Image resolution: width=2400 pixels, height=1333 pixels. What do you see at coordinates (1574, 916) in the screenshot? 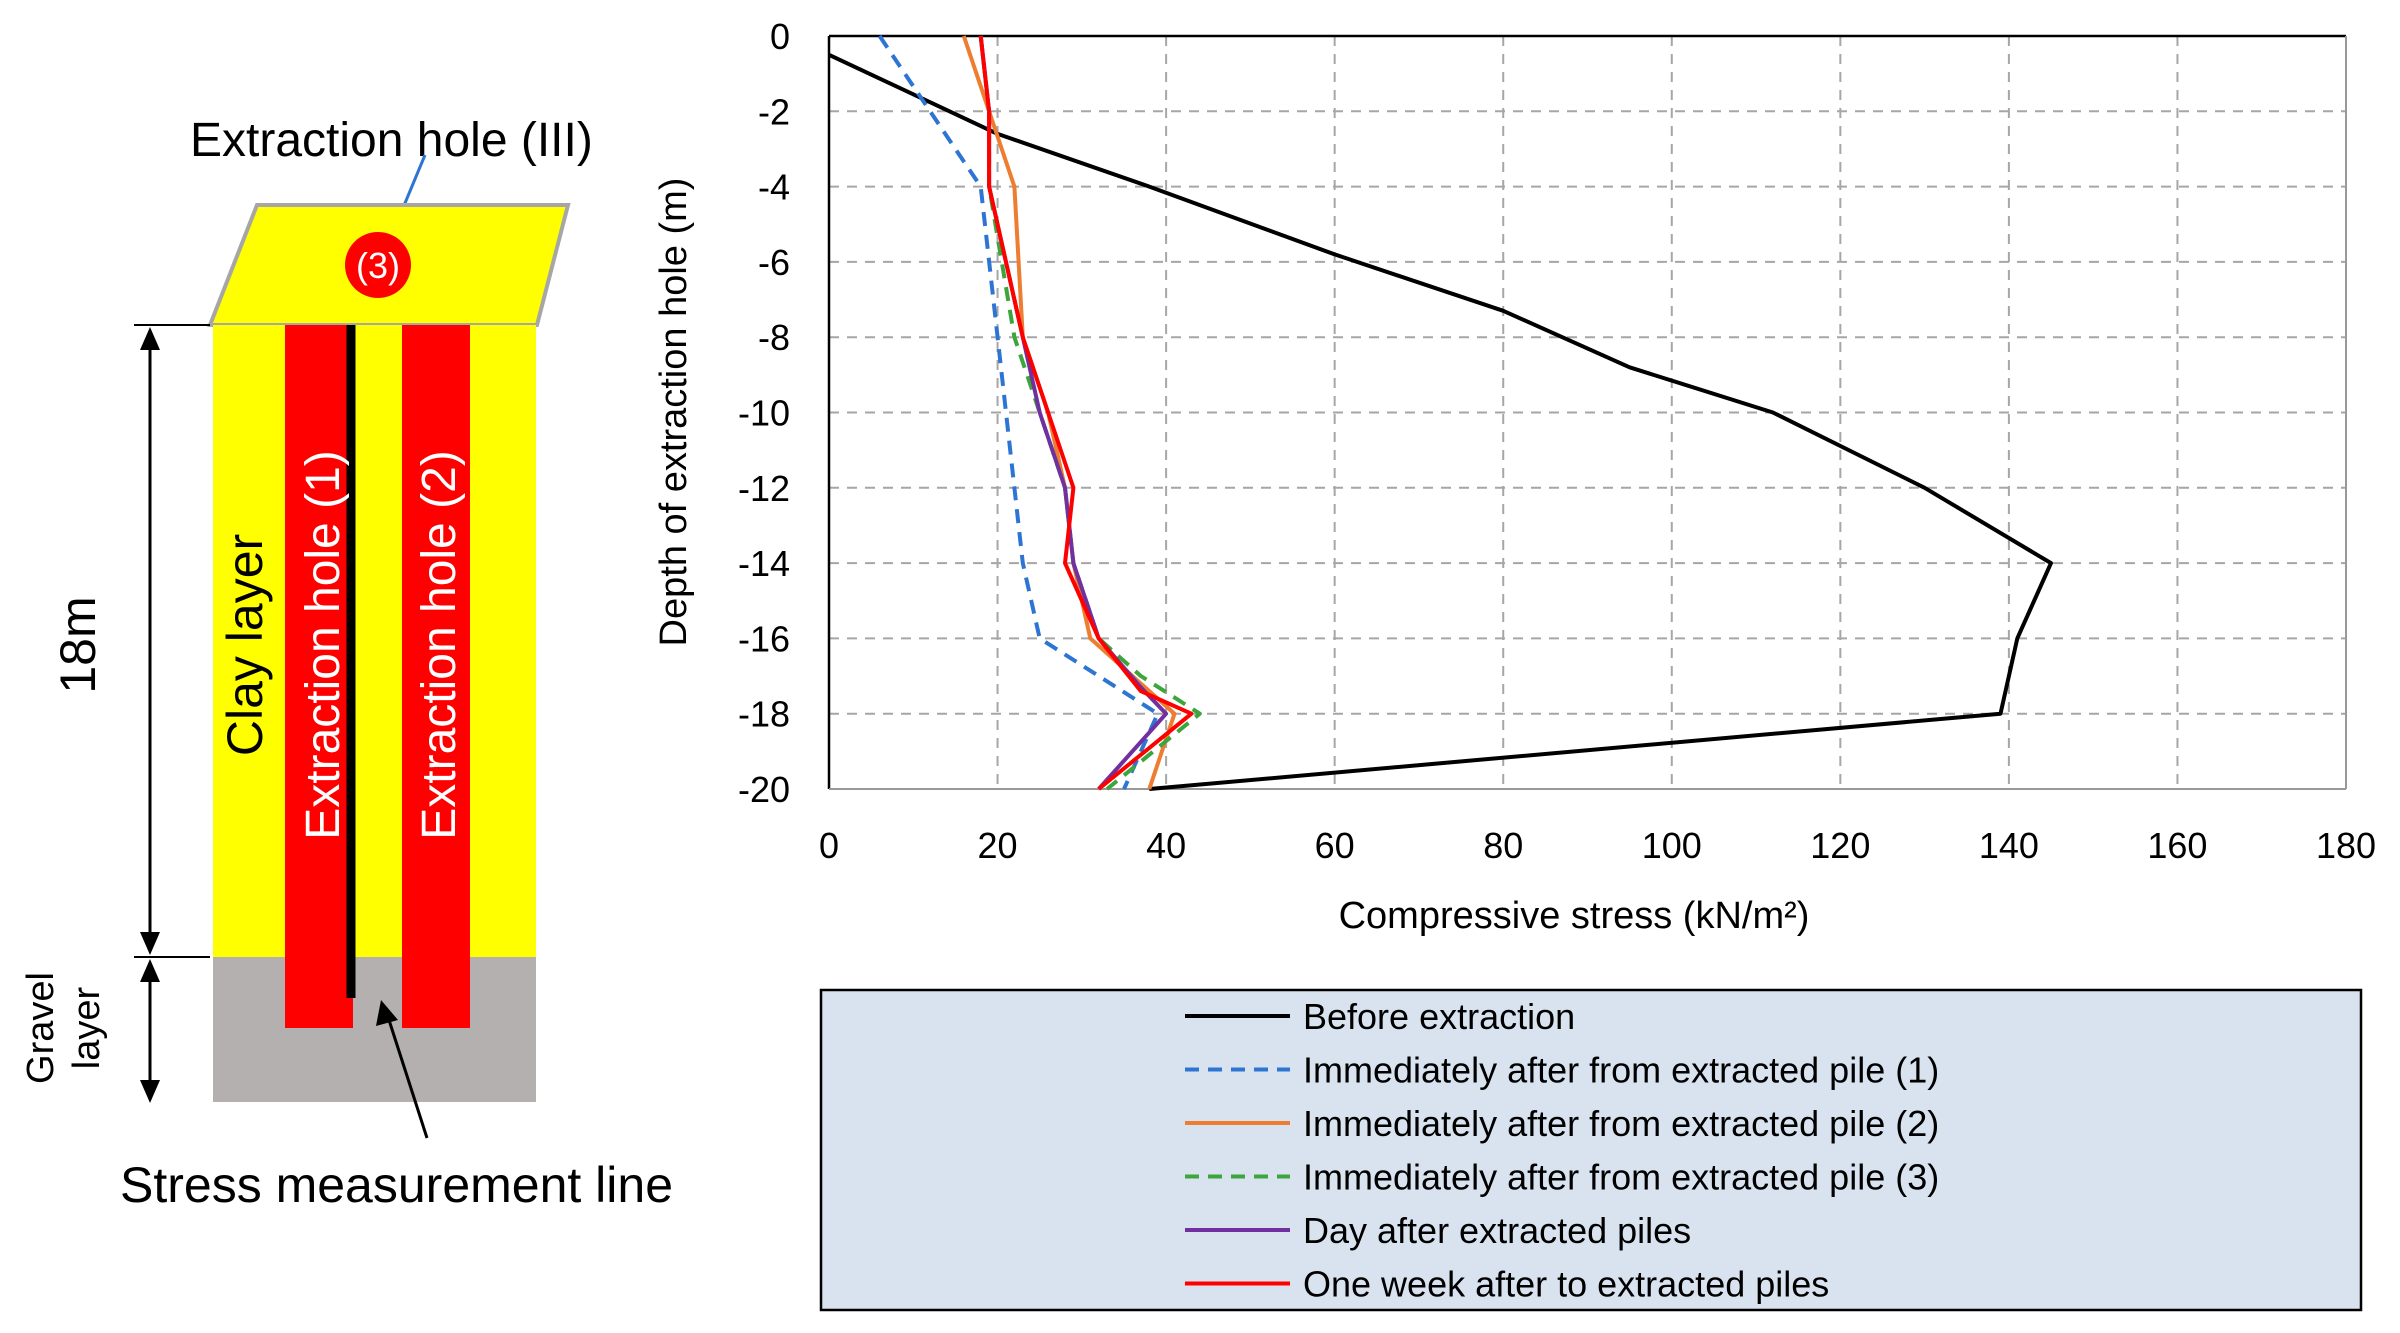
I see `x-axis-title: Compressive stress (kN/m²)` at bounding box center [1574, 916].